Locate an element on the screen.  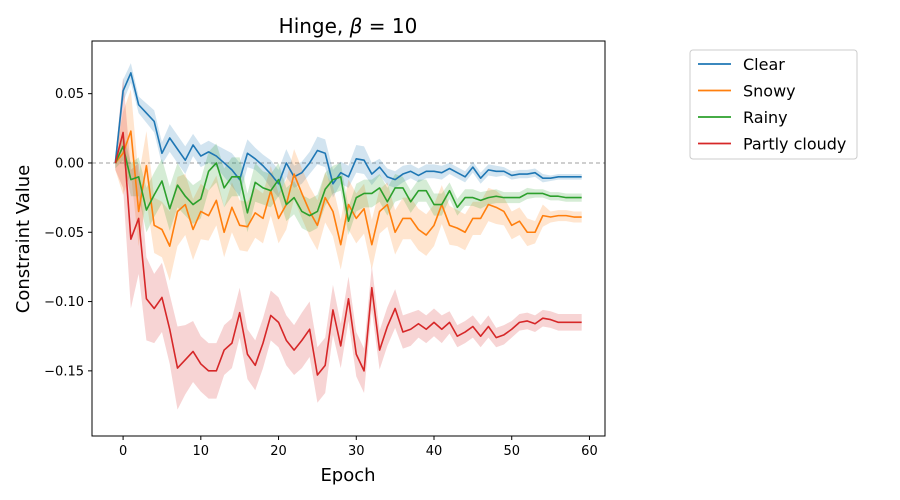
y-axis: 0.05 0.00 −0.05 −0.10 −0.15 is located at coordinates (68, 233).